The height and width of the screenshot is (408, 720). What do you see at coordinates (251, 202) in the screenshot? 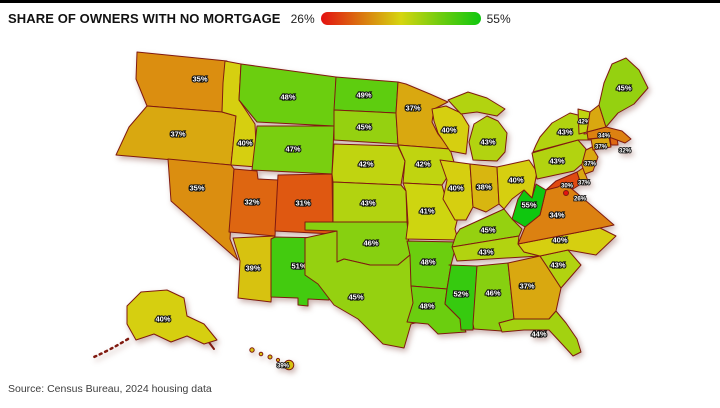
I see `state-label-UT: 32%` at bounding box center [251, 202].